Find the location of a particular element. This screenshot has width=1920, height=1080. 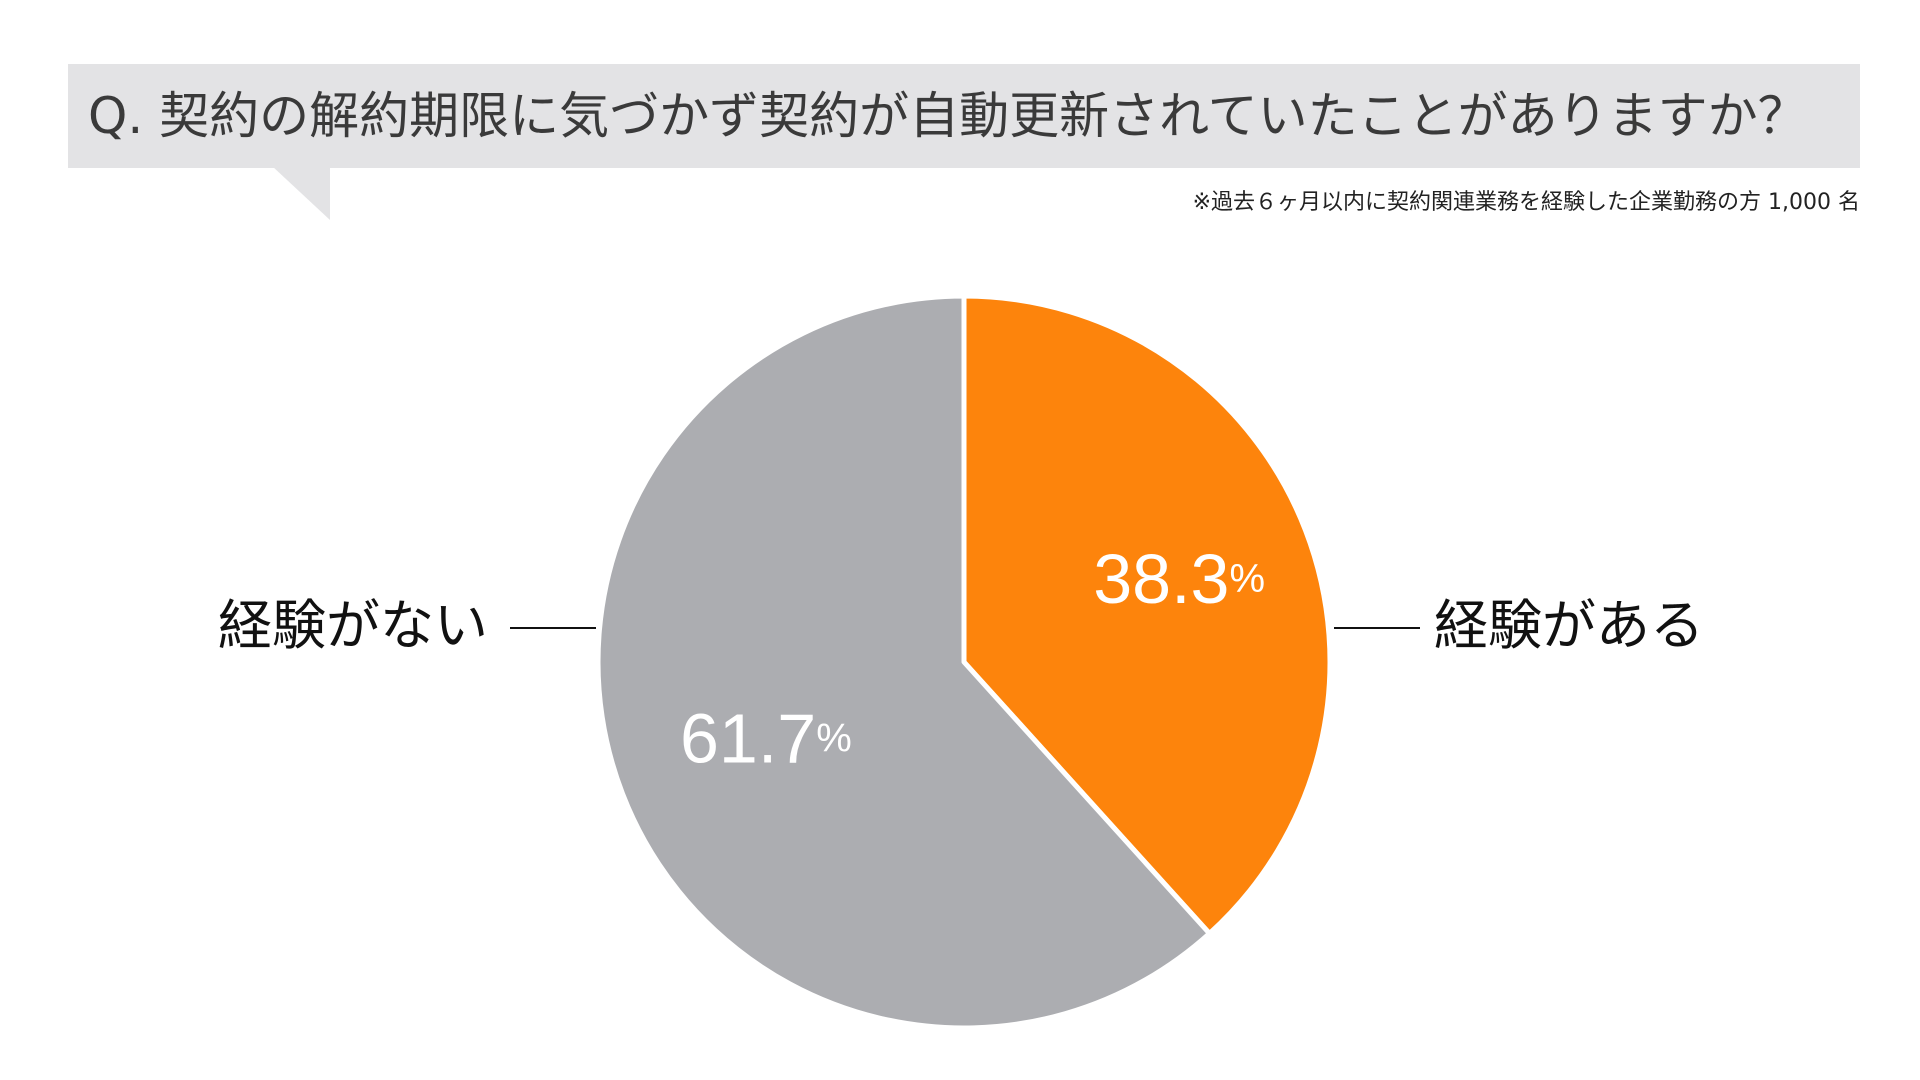

label-experienced: 経験がある is located at coordinates (1569, 625).